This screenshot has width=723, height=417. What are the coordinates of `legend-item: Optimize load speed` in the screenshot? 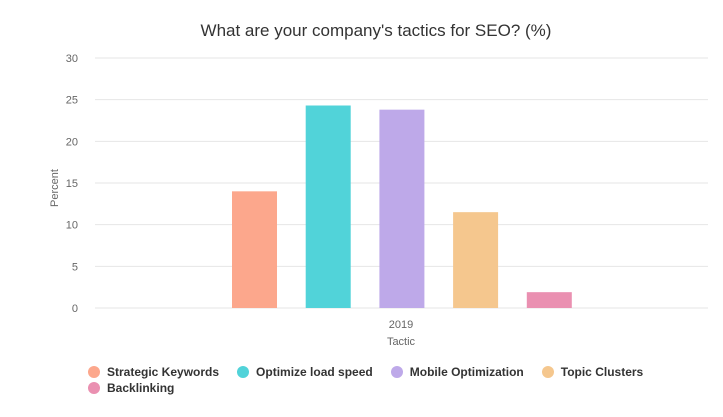 It's located at (305, 371).